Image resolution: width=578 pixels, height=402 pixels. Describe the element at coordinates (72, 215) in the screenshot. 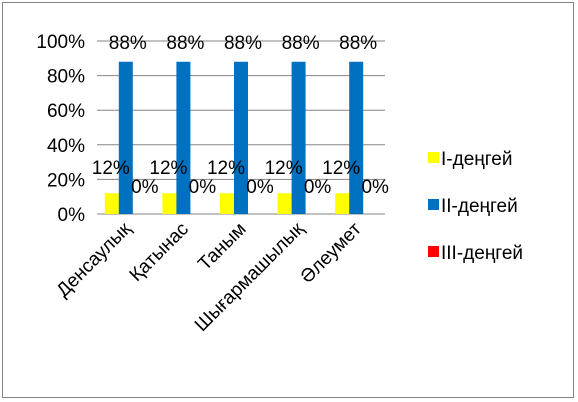

I see `y-tick-label: 0%` at that location.